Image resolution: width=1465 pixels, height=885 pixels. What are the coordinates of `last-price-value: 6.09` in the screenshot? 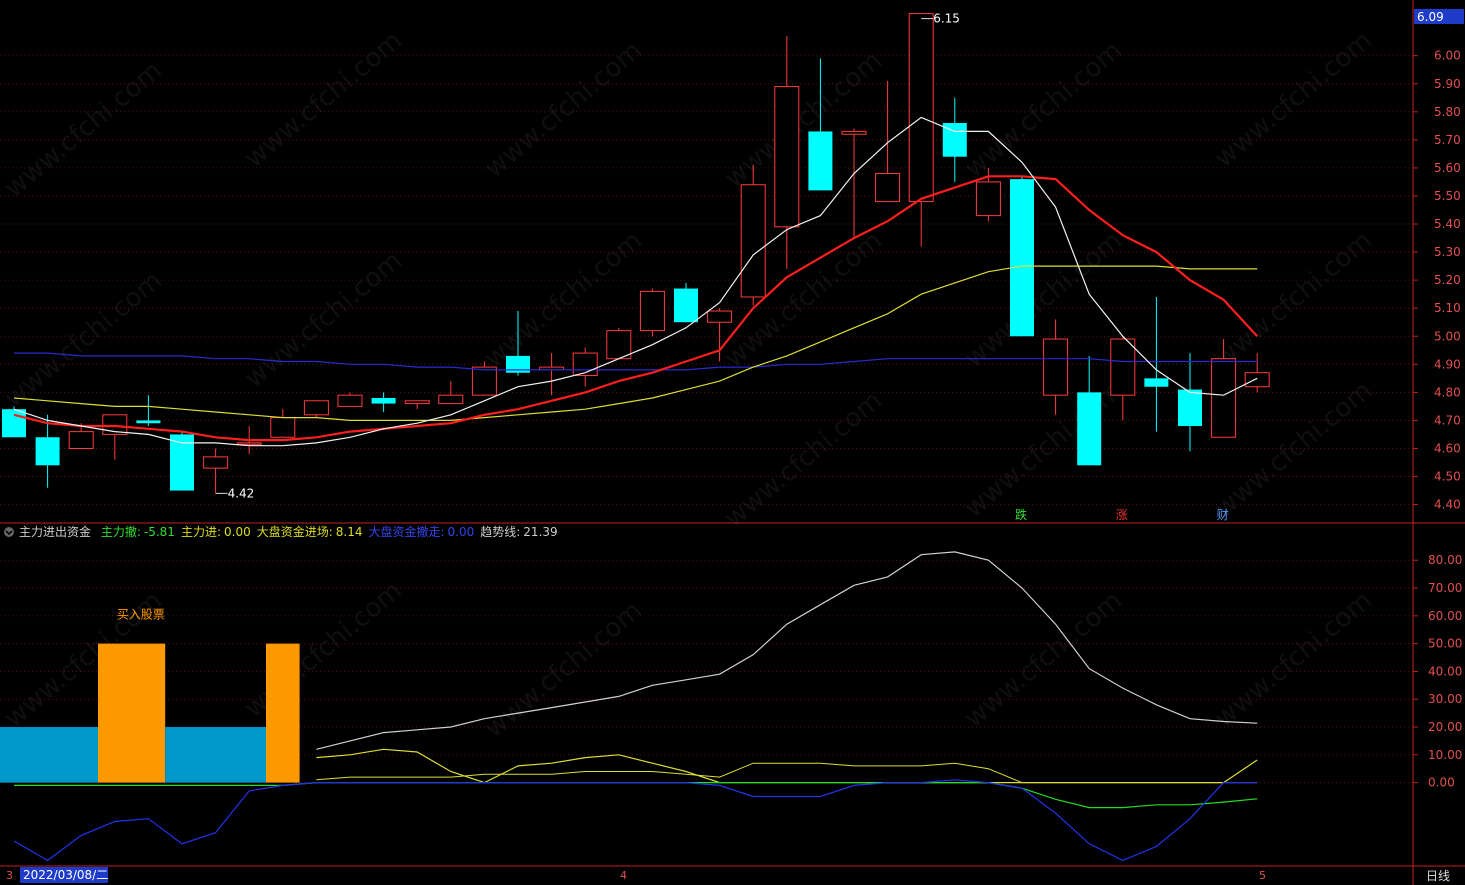 It's located at (1430, 17).